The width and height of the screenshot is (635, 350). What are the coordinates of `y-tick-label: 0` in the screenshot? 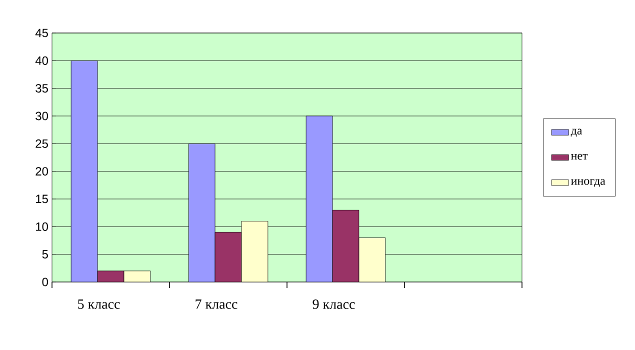 It's located at (45, 282).